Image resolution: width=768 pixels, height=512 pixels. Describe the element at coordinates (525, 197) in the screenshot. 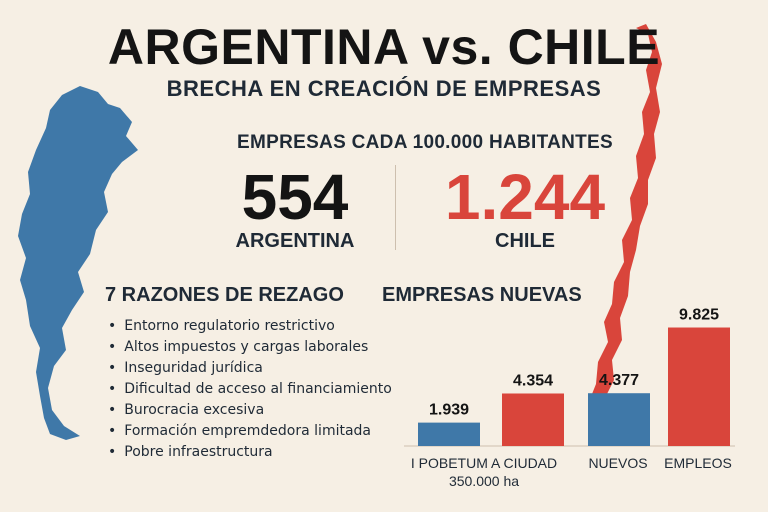

I see `chile-metric-value: 1.244` at that location.